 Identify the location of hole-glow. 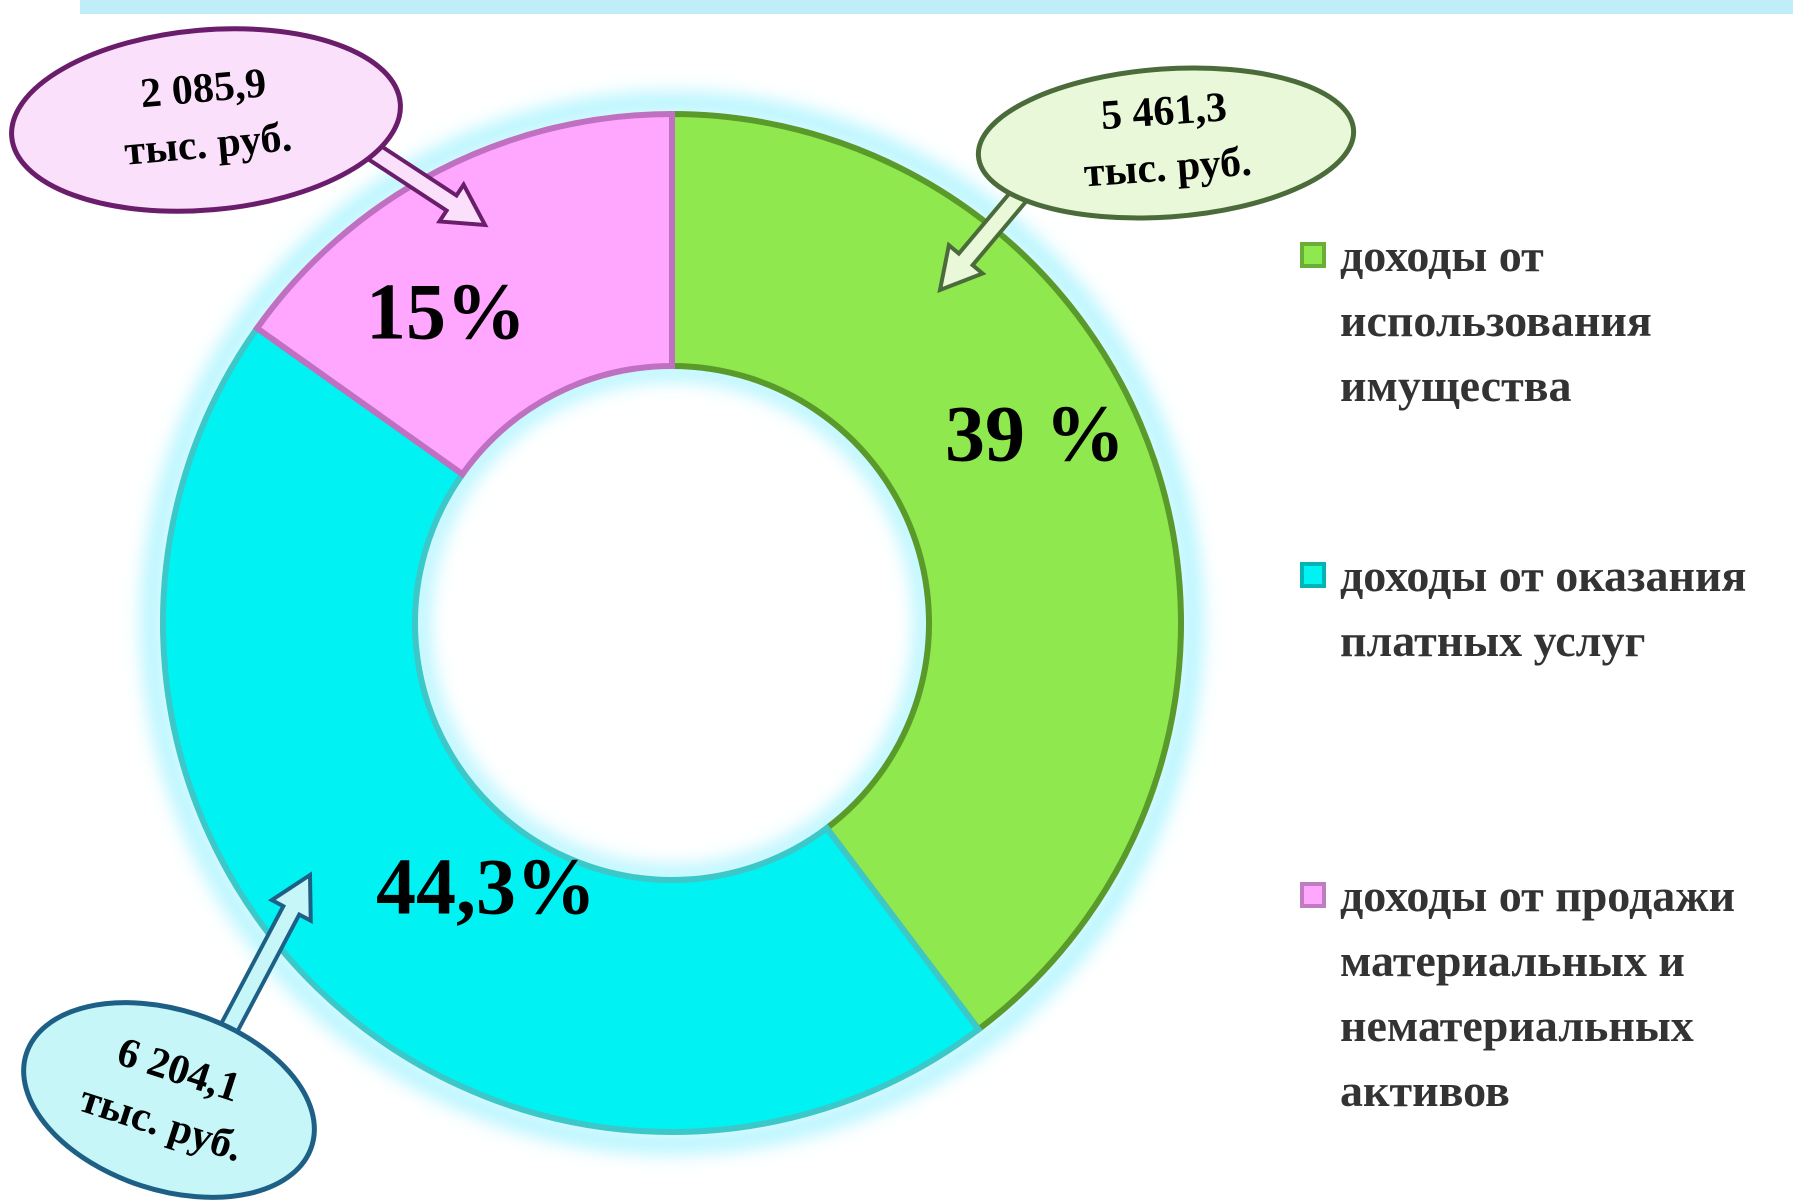
(672, 623).